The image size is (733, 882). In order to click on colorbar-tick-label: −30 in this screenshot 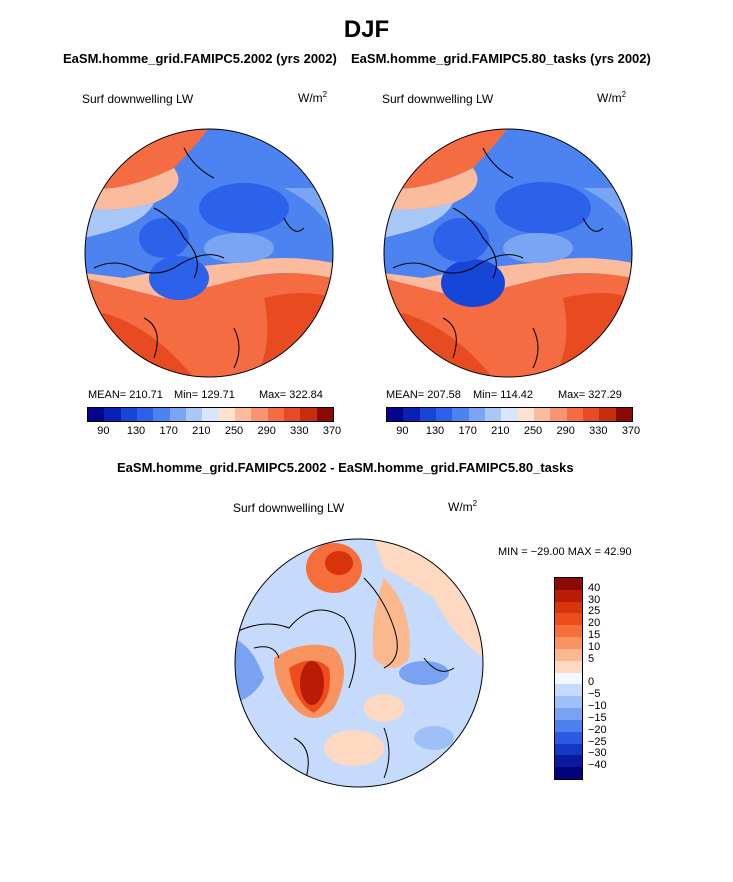, I will do `click(597, 753)`.